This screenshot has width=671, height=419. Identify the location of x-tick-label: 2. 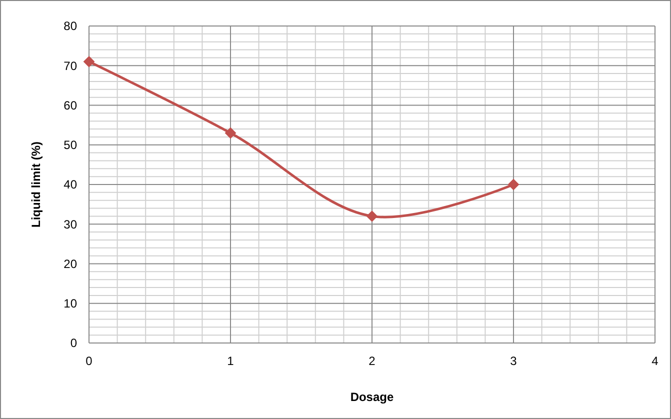
(372, 361).